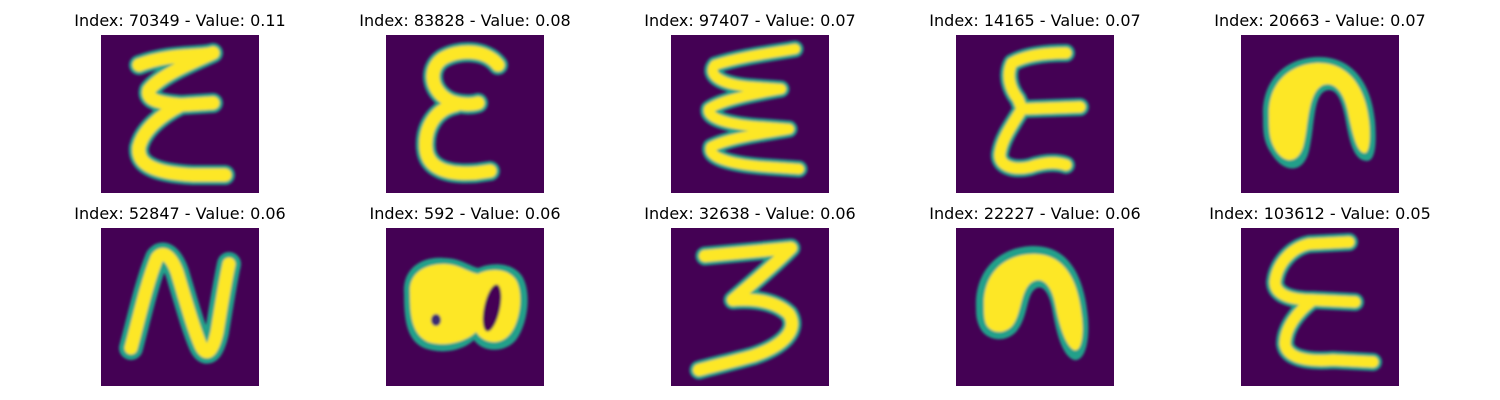  I want to click on panel-title: Index: 103612 - Value: 0.05, so click(1320, 213).